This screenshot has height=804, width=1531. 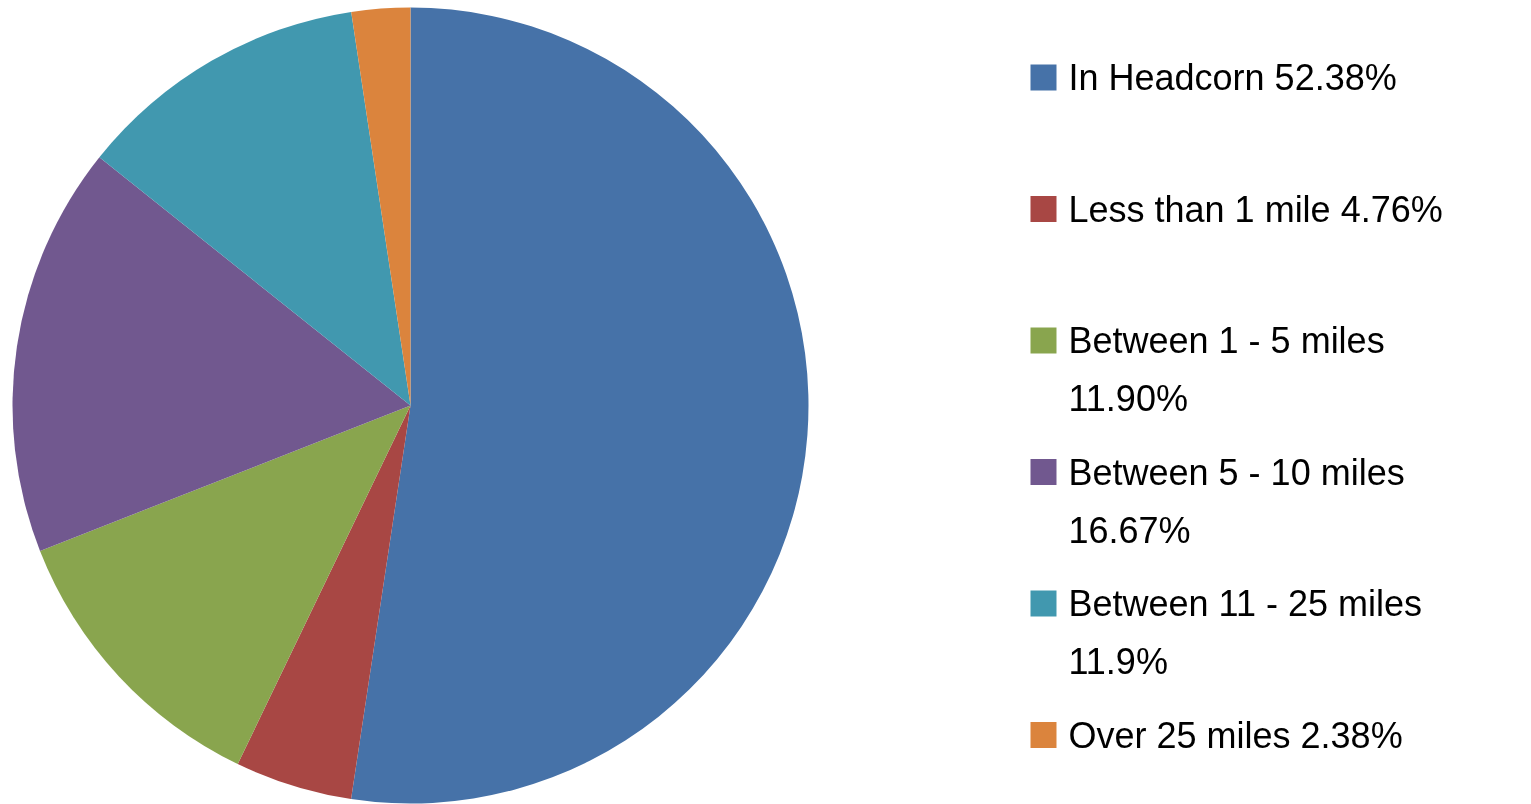 I want to click on legend-label: Less than 1 mile 4.76%, so click(x=1255, y=209).